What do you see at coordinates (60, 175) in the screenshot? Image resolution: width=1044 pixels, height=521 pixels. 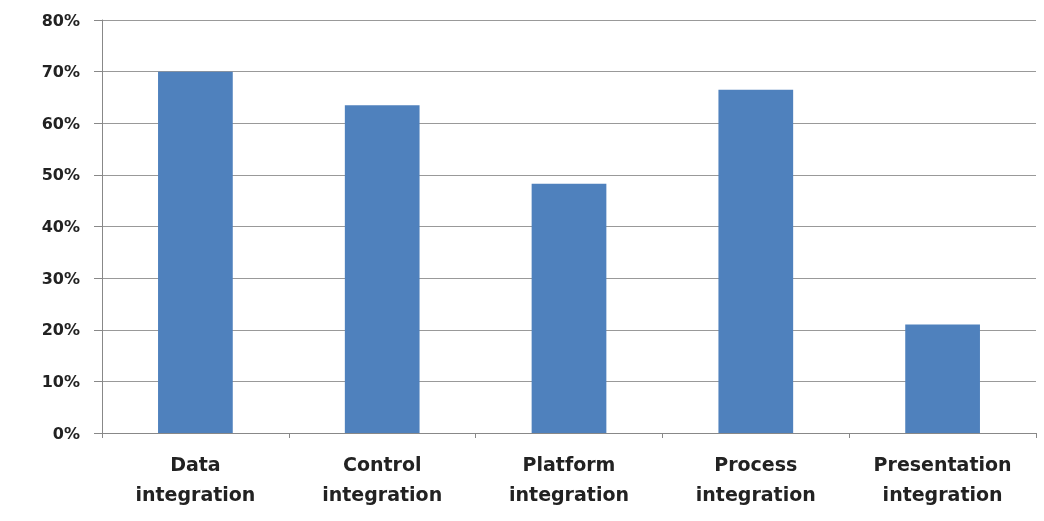 I see `y-tick-label: 50%` at bounding box center [60, 175].